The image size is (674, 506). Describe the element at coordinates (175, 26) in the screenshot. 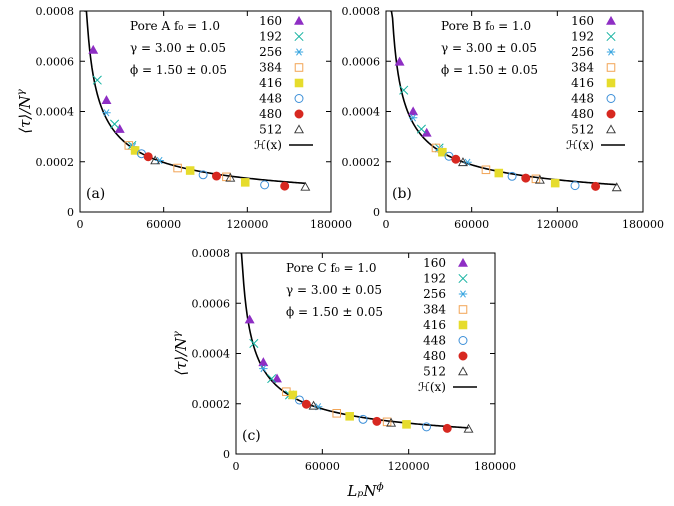

I see `pore-label: Pore A f₀ = 1.0` at that location.